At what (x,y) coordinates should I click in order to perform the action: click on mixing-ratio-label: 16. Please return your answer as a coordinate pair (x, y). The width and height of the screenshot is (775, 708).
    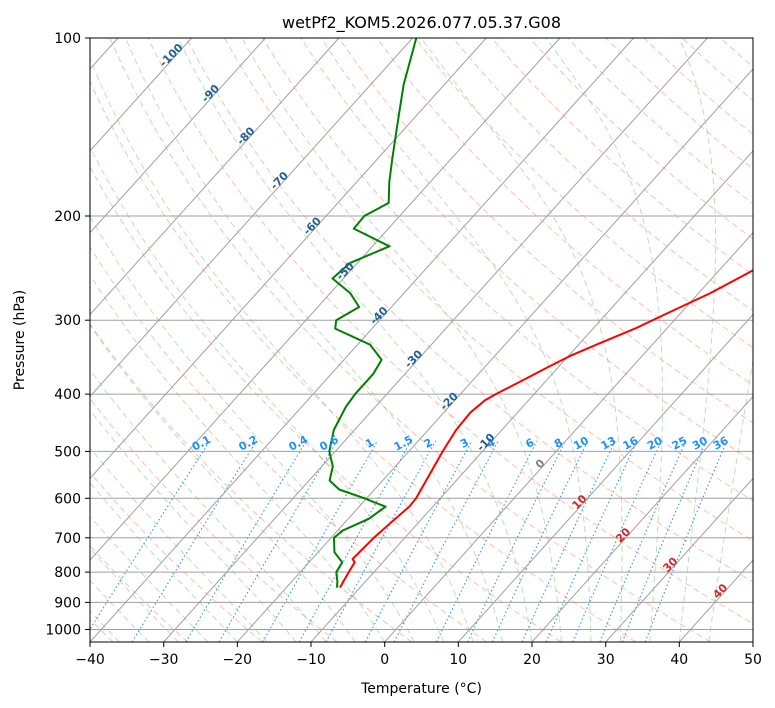
    Looking at the image, I should click on (631, 443).